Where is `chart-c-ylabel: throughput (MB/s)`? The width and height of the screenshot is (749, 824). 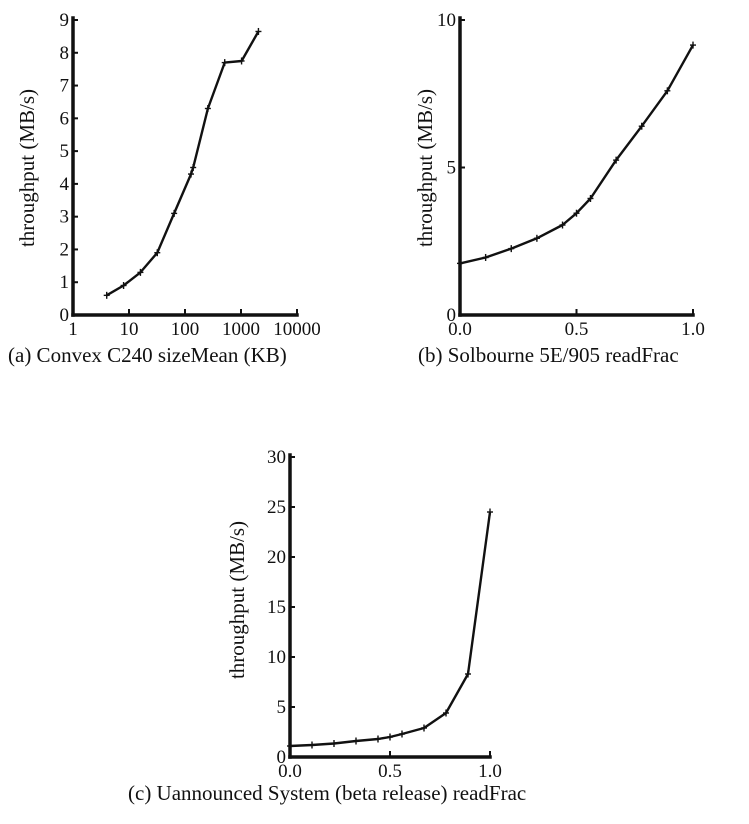 chart-c-ylabel: throughput (MB/s) is located at coordinates (237, 600).